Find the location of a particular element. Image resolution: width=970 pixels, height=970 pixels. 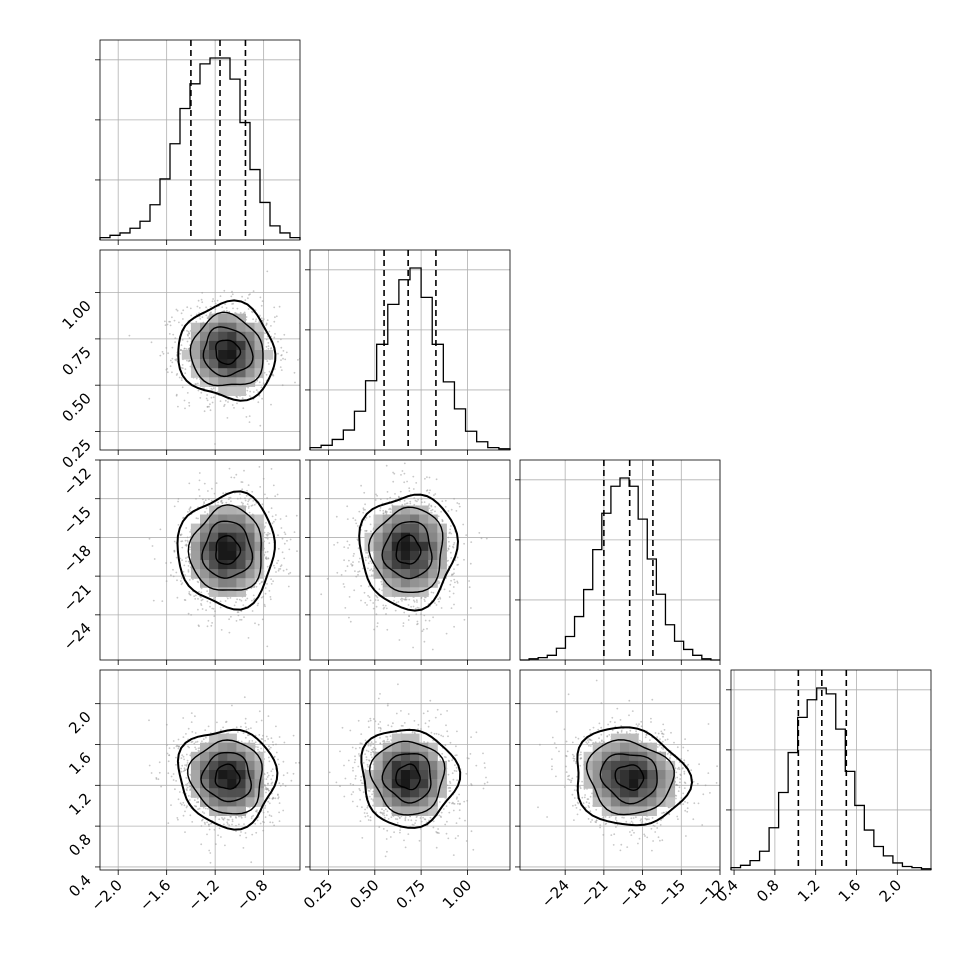

joint-content is located at coordinates (200, 770).